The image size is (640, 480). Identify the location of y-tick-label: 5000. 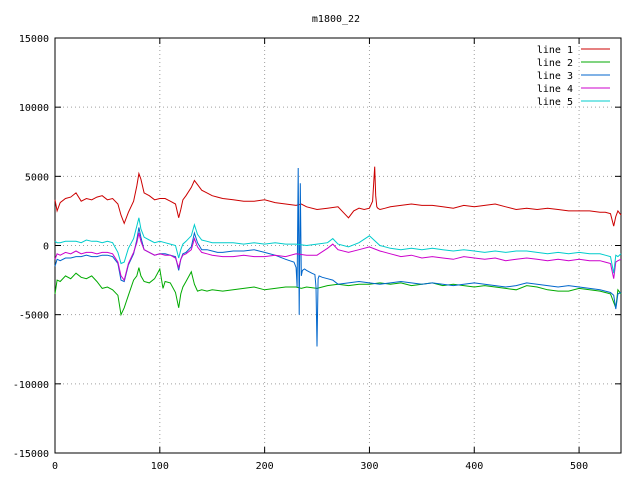
(37, 177).